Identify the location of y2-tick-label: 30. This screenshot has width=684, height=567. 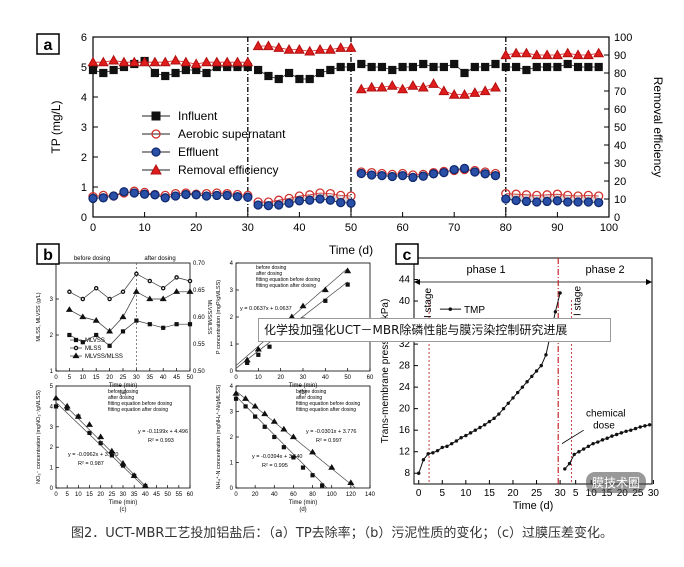
(620, 164).